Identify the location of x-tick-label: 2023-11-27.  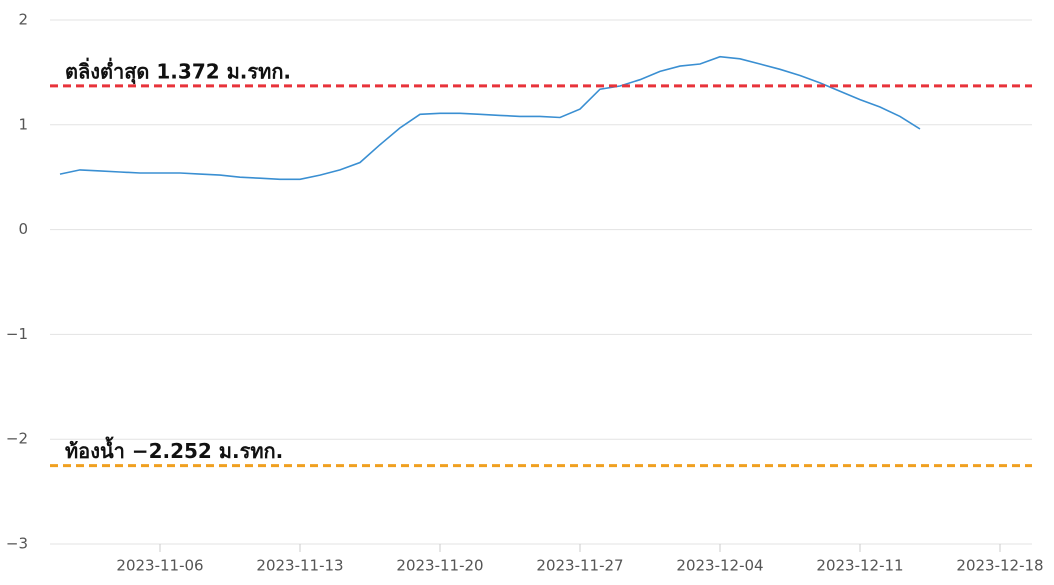
(579, 566).